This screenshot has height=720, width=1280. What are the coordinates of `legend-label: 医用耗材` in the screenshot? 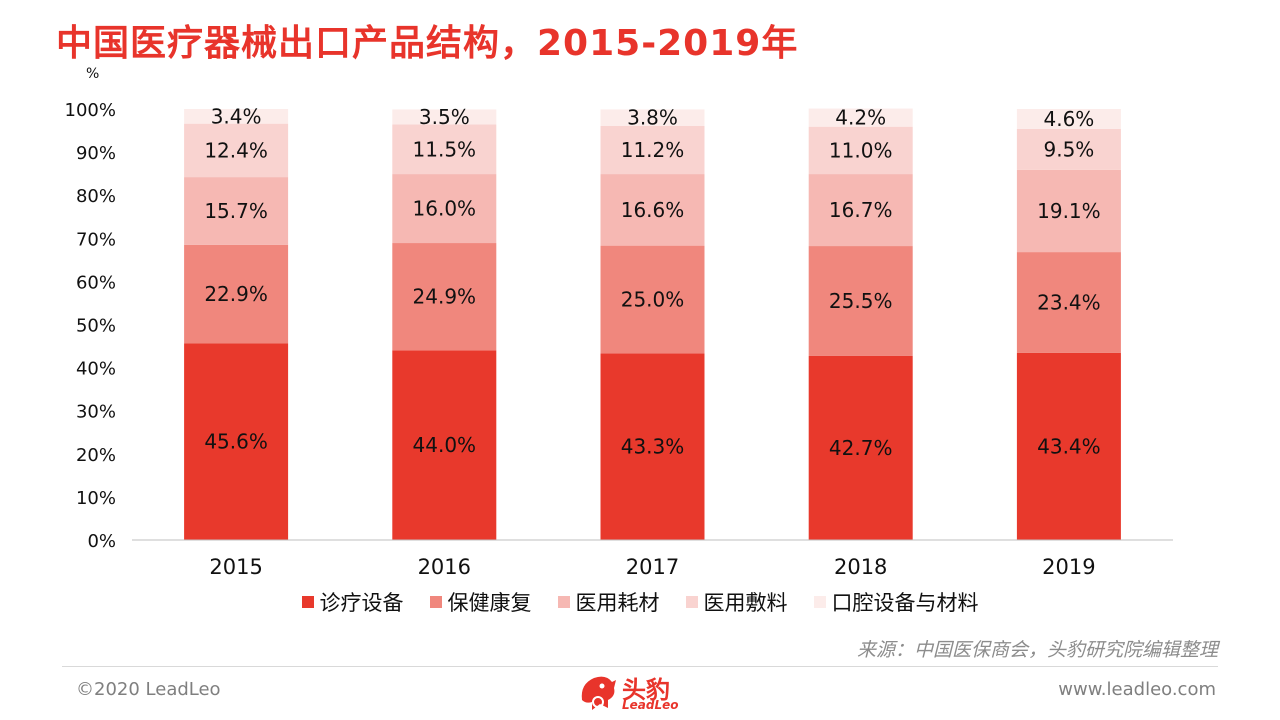 It's located at (617, 603).